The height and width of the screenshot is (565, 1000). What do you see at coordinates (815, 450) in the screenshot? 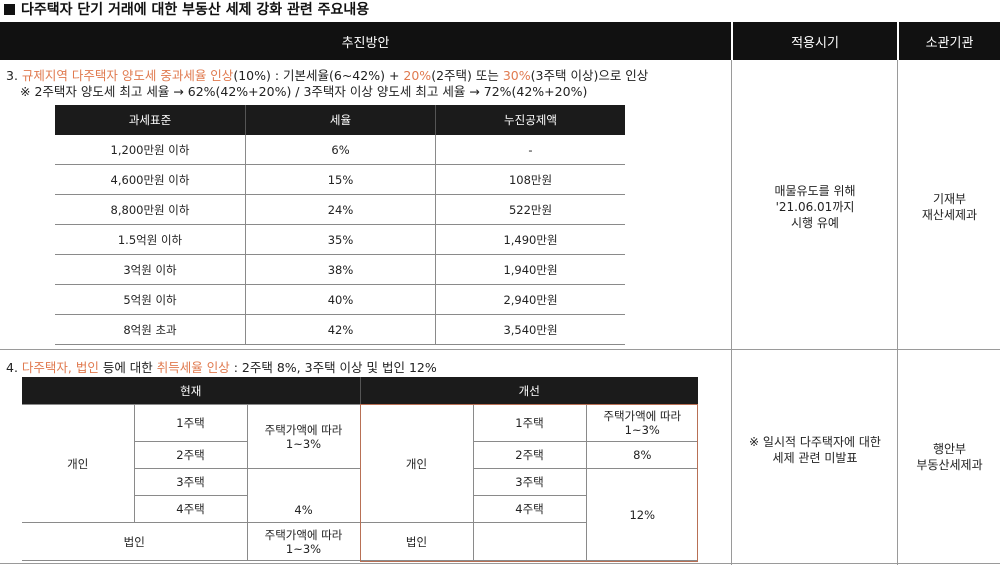
I see `section4-timing: ※ 일시적 다주택자에 대한 세제 관련 미발표` at bounding box center [815, 450].